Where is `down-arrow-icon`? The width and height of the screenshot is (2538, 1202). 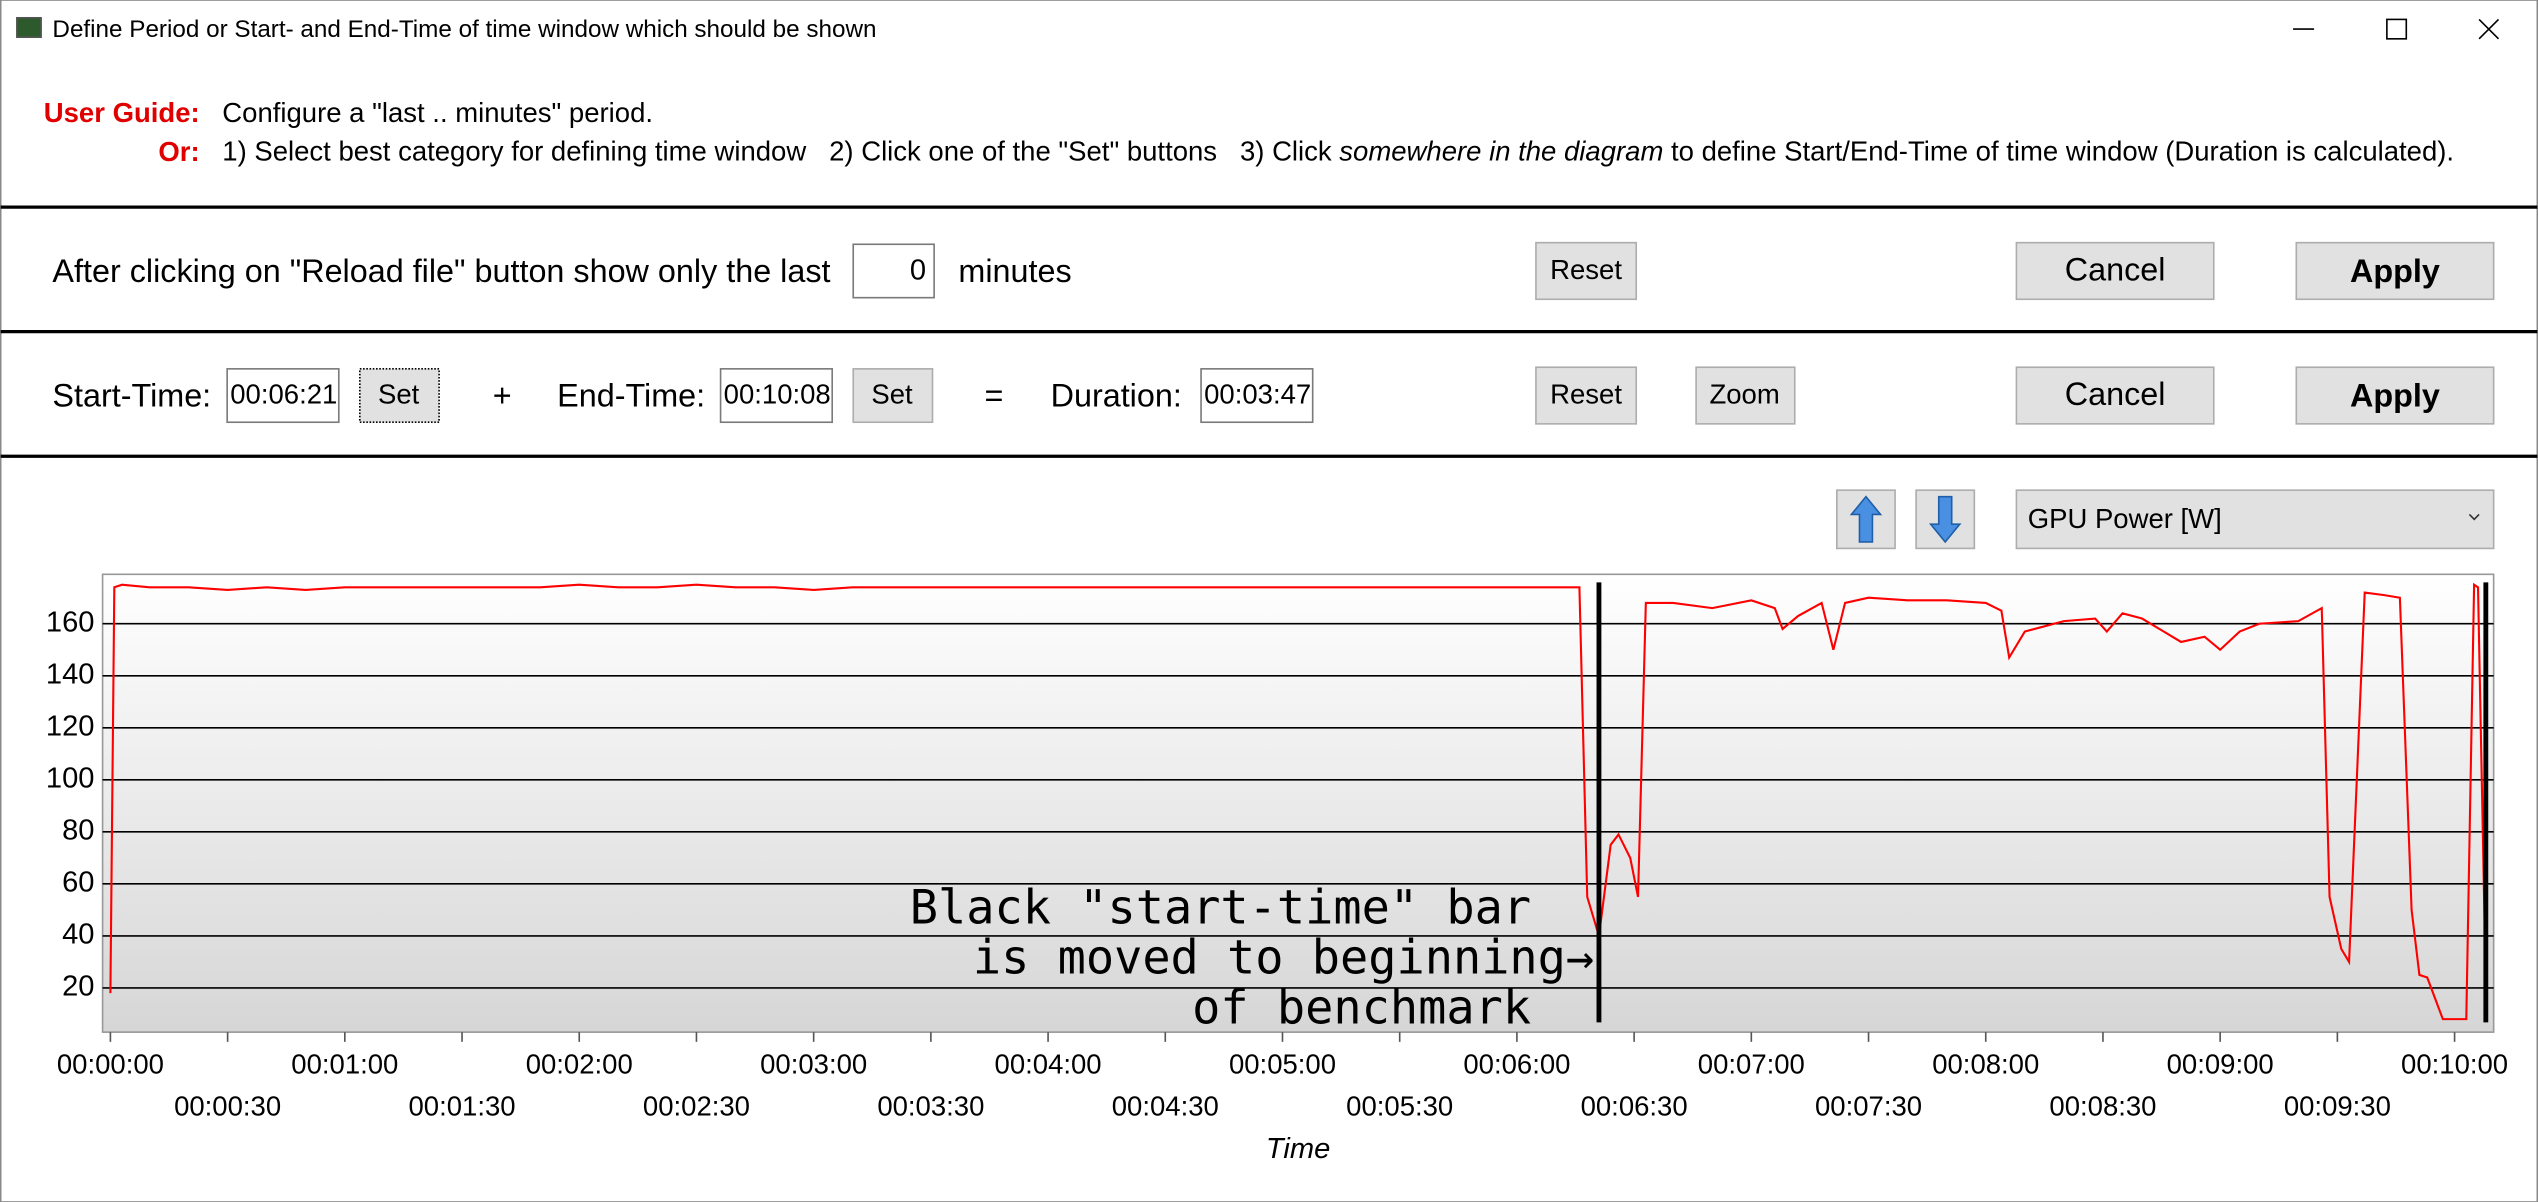
down-arrow-icon is located at coordinates (1945, 519).